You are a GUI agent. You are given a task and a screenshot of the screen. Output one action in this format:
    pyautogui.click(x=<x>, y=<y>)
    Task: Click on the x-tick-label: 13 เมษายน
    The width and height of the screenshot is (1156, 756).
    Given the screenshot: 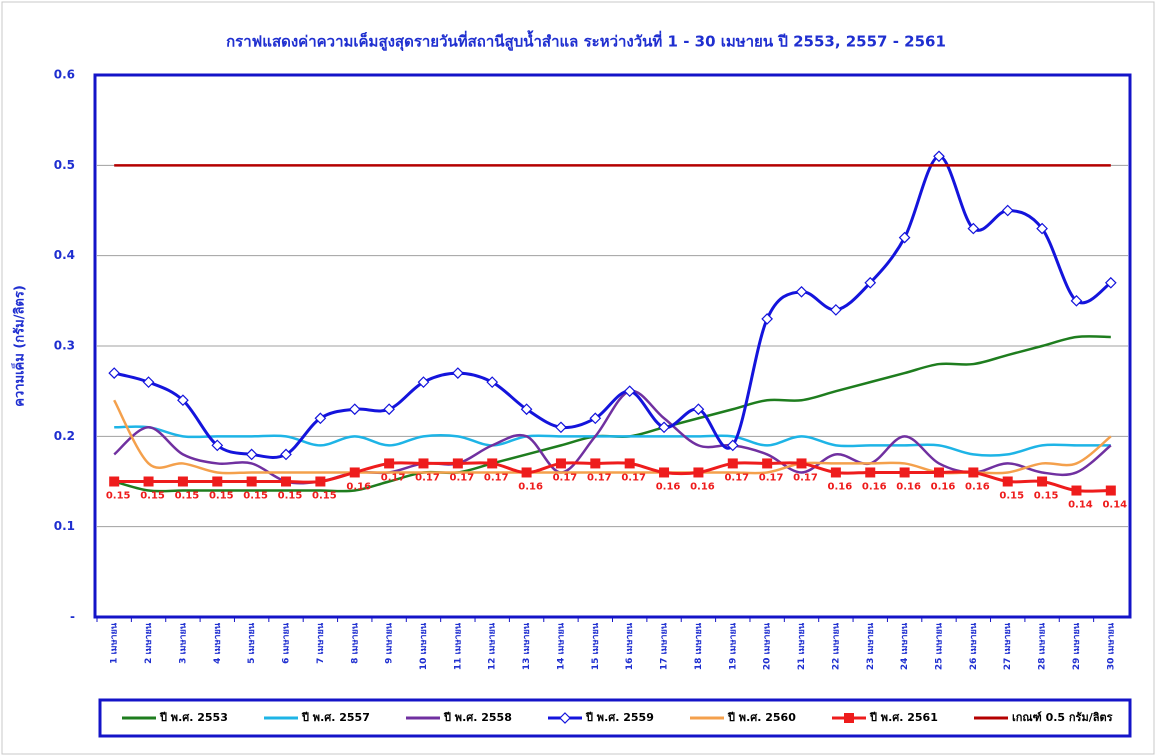 What is the action you would take?
    pyautogui.click(x=527, y=646)
    